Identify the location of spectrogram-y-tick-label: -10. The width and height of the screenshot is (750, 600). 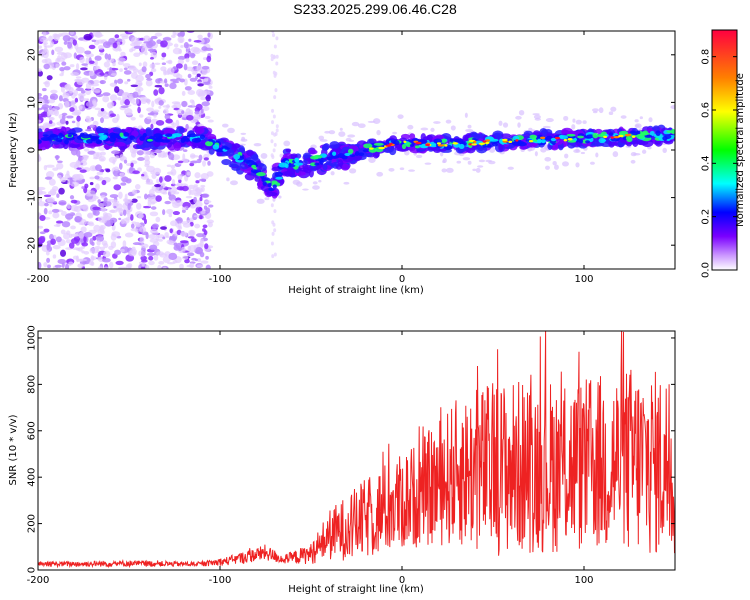
(32, 197).